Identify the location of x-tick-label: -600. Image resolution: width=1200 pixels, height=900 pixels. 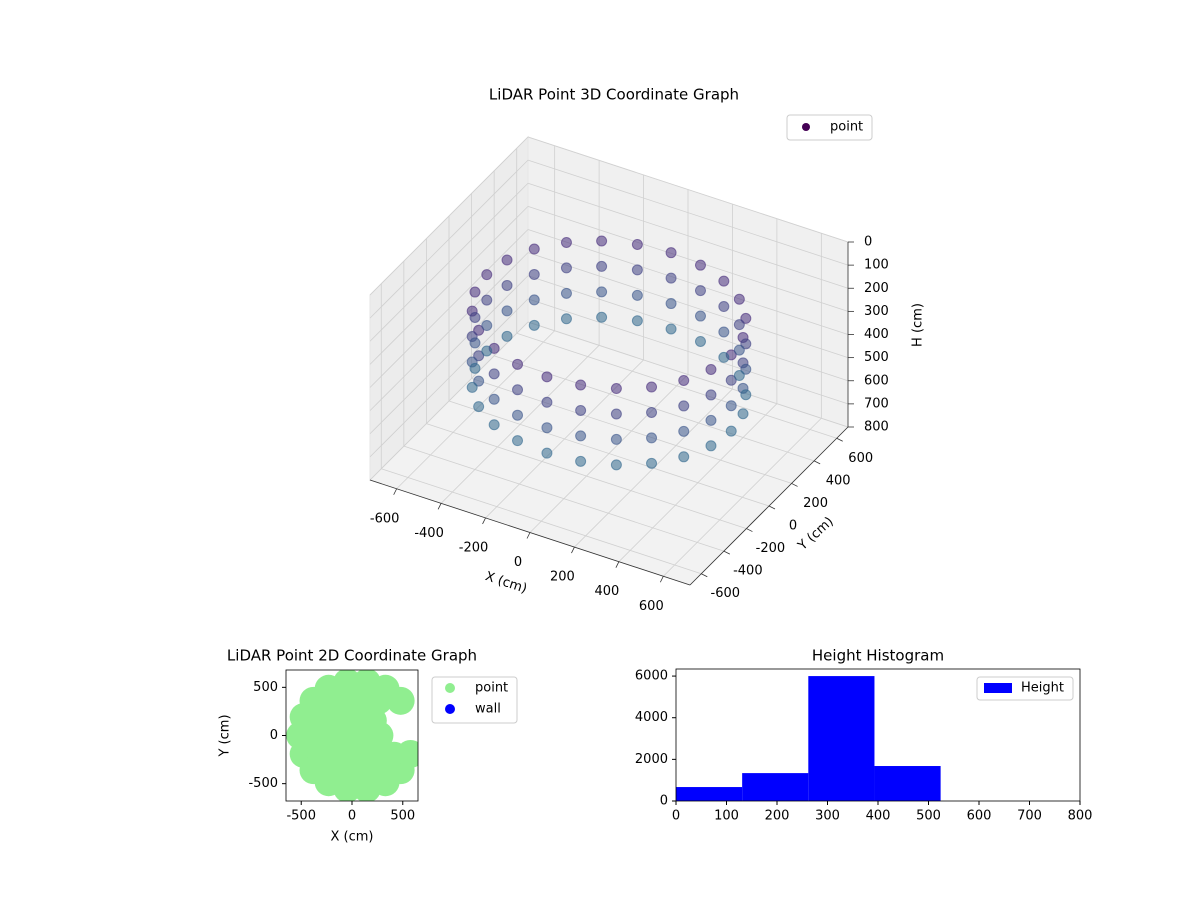
(385, 518).